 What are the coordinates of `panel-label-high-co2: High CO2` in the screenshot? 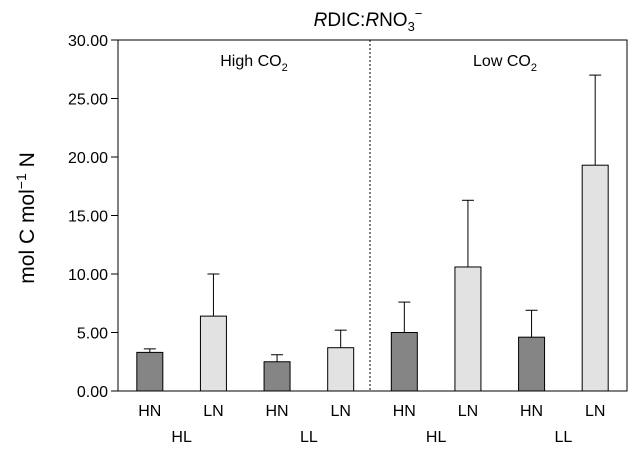 It's located at (253, 63).